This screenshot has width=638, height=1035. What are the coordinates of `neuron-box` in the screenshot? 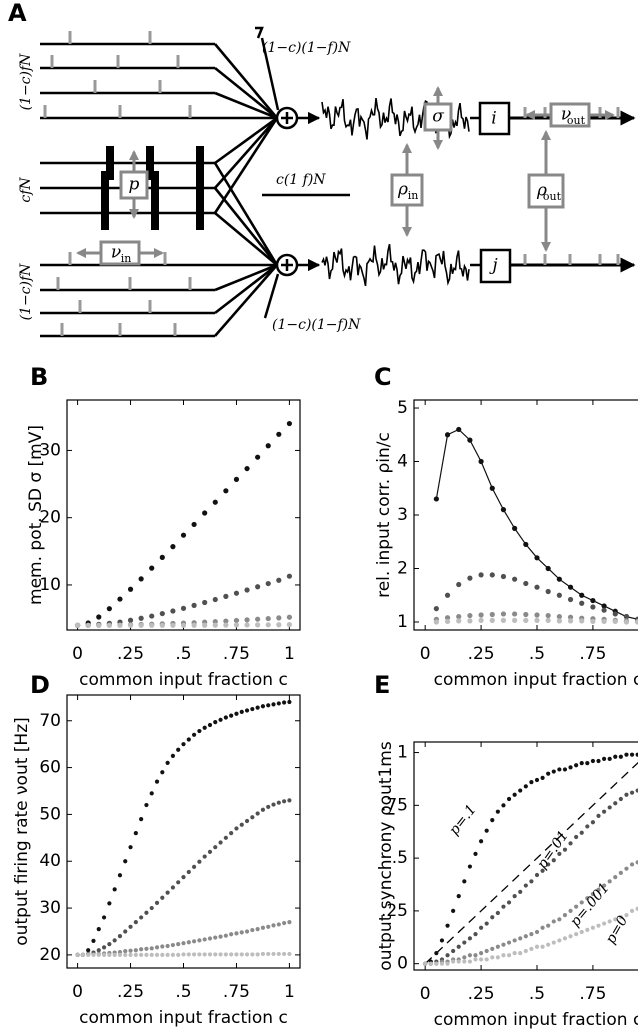 It's located at (495, 266).